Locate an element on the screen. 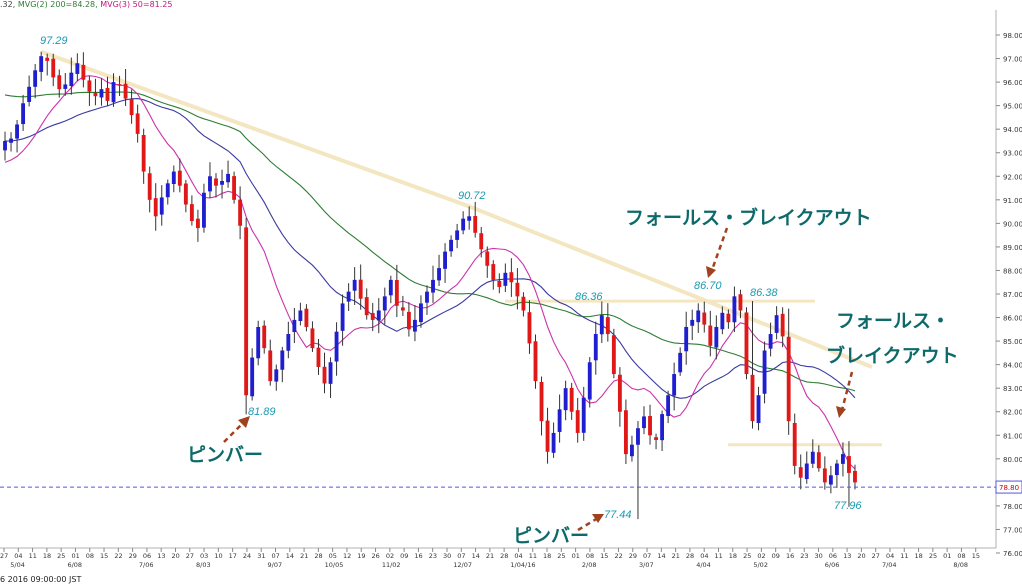 The width and height of the screenshot is (1022, 588). price-tick-label: 97.00 is located at coordinates (1012, 60).